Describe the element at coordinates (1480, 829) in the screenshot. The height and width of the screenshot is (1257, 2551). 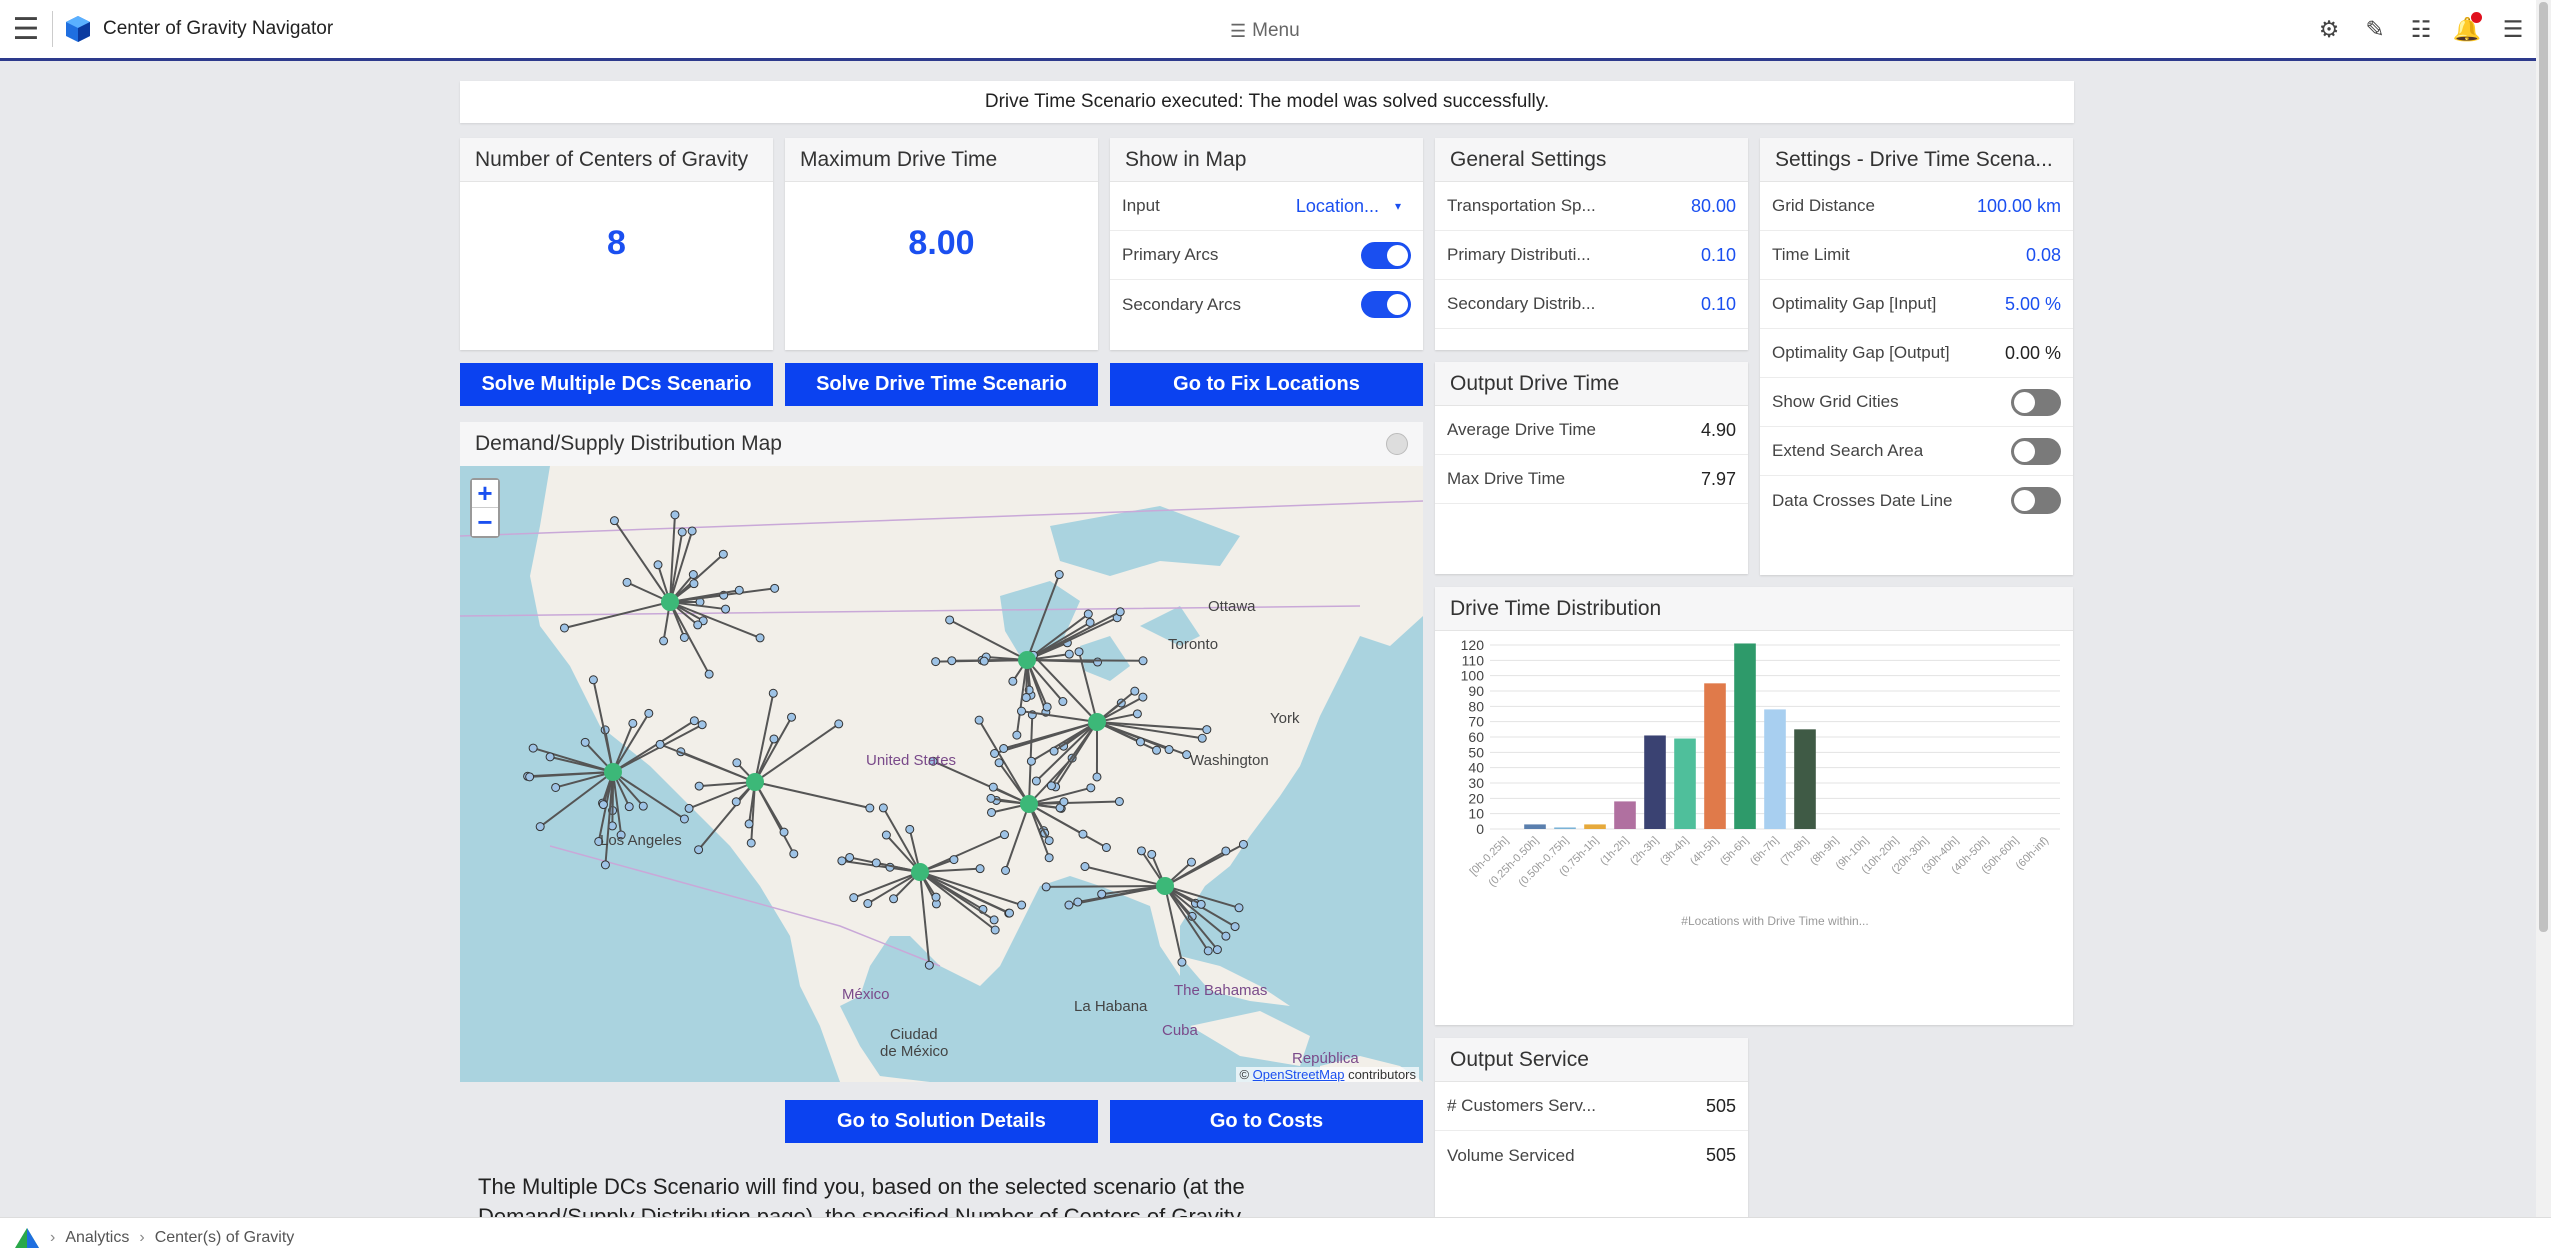
I see `chart-y-tick: 0` at that location.